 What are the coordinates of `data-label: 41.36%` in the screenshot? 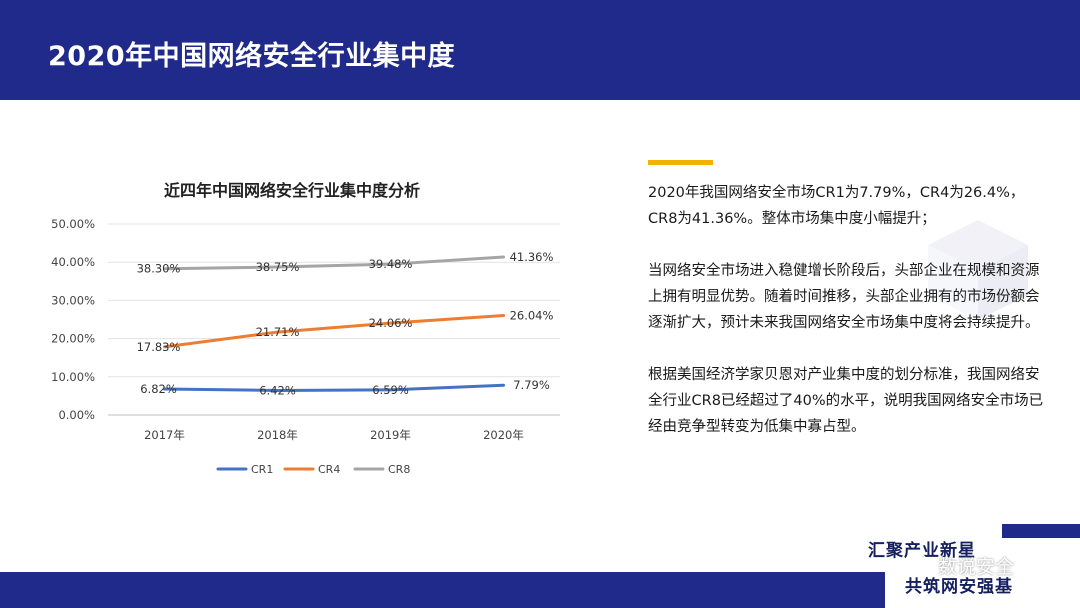 It's located at (532, 257).